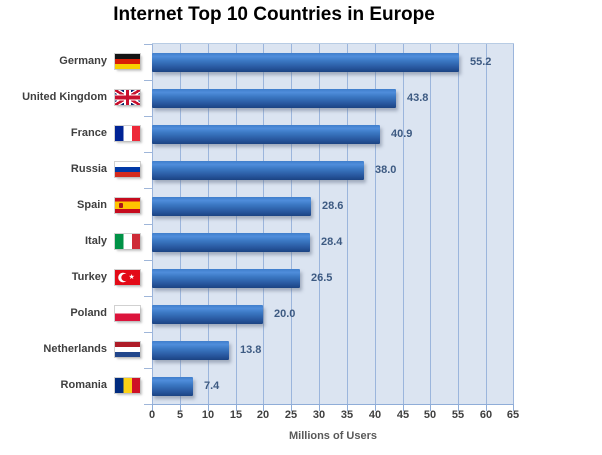  What do you see at coordinates (291, 415) in the screenshot?
I see `x-tick-label: 25` at bounding box center [291, 415].